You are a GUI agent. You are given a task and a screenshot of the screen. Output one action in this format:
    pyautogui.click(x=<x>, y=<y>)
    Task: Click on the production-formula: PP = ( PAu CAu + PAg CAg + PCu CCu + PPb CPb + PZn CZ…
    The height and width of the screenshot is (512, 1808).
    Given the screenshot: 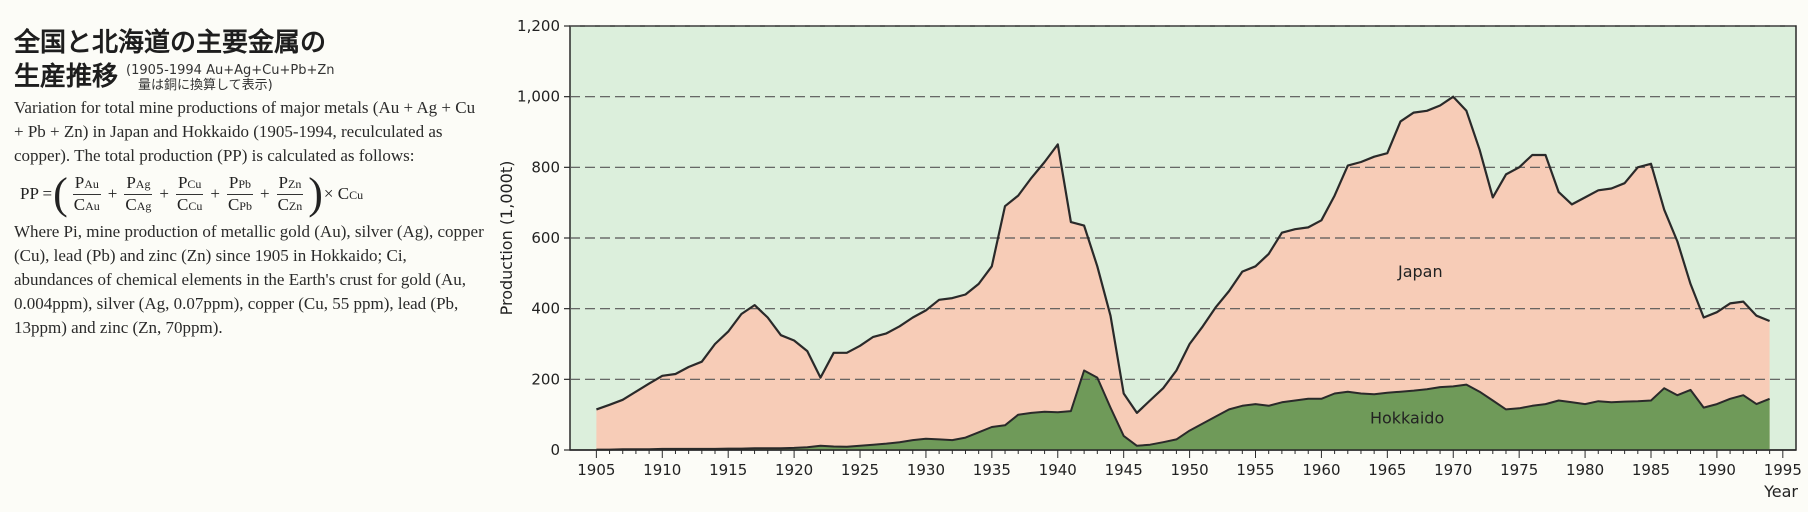 What is the action you would take?
    pyautogui.click(x=252, y=194)
    